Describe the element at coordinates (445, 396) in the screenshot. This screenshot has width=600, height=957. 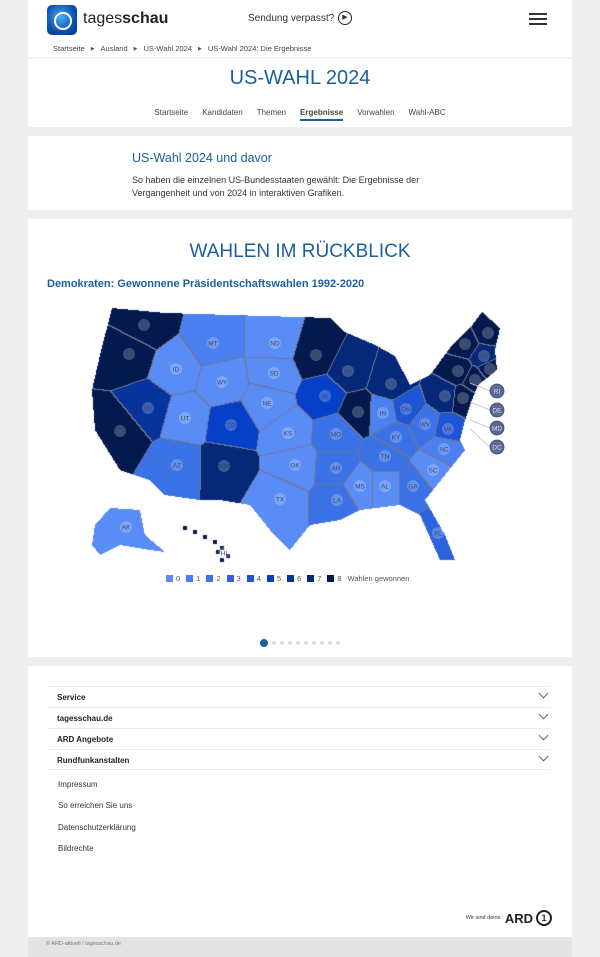
I see `state-pa-marker` at that location.